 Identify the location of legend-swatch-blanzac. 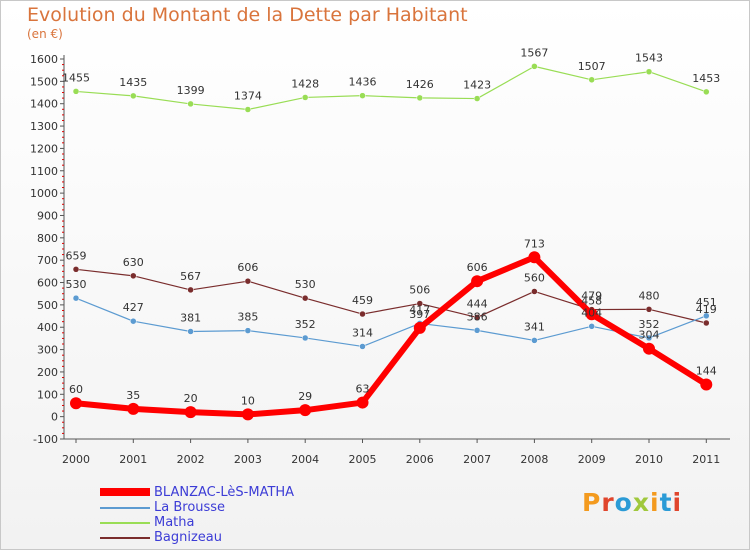
(125, 492).